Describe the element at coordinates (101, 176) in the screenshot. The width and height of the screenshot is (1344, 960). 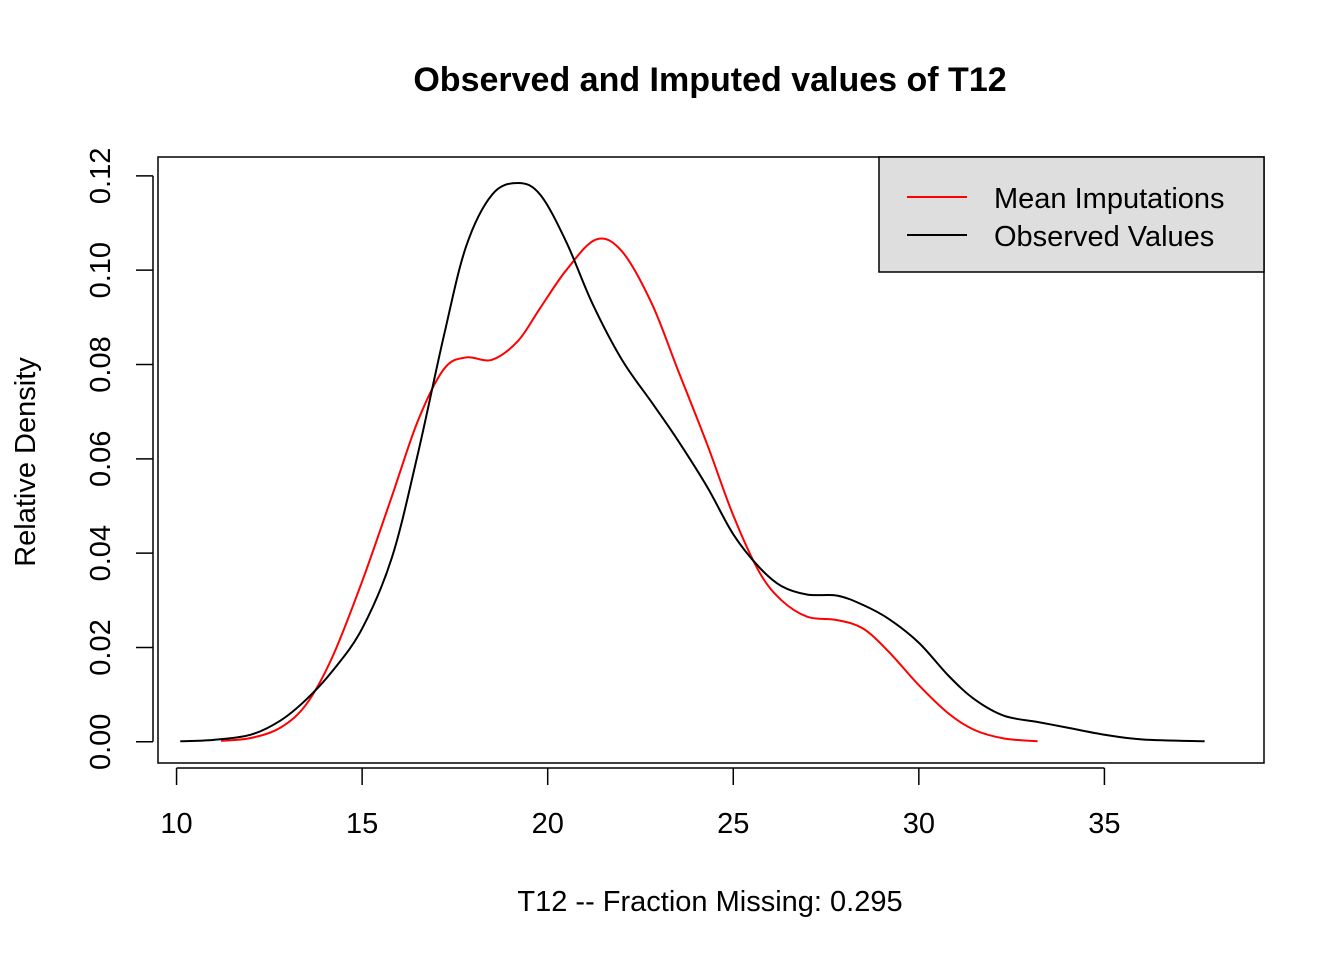
I see `y-tick-label: 0.12` at that location.